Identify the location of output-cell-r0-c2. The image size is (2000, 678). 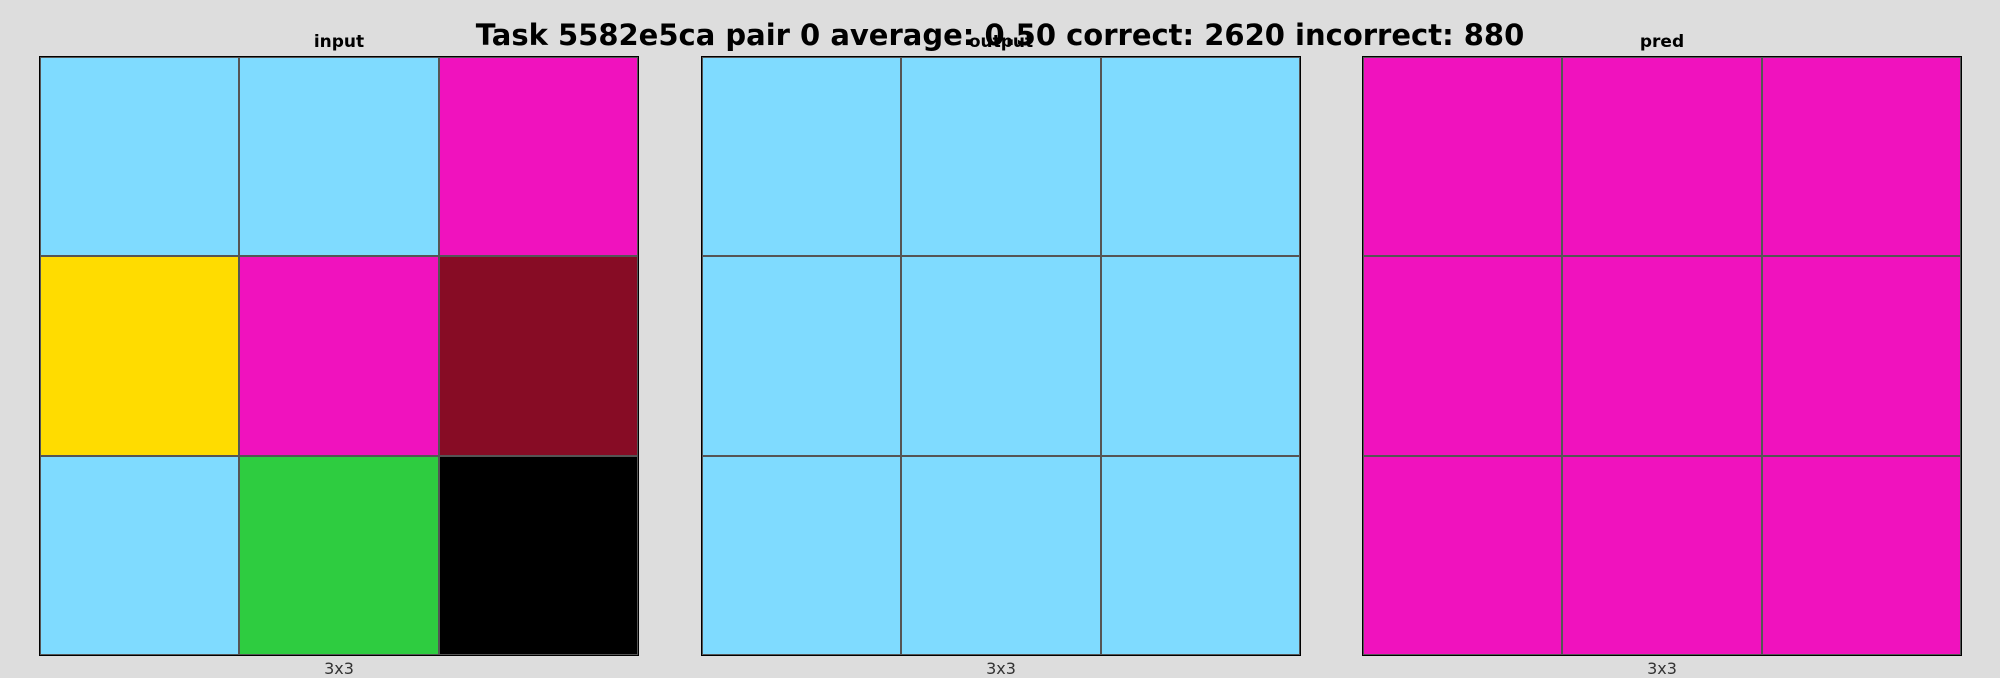
(1200, 157).